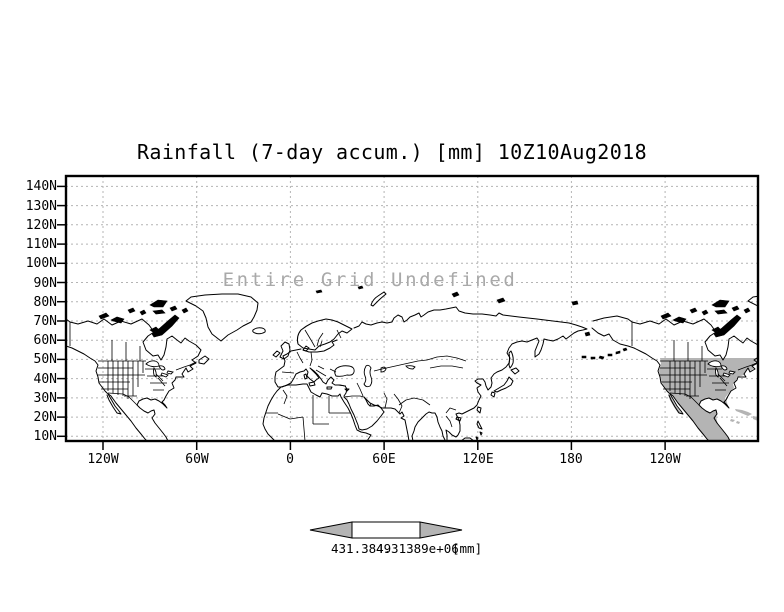 The height and width of the screenshot is (612, 784). I want to click on colorbar-right-value: 4.31389e+06, so click(417, 548).